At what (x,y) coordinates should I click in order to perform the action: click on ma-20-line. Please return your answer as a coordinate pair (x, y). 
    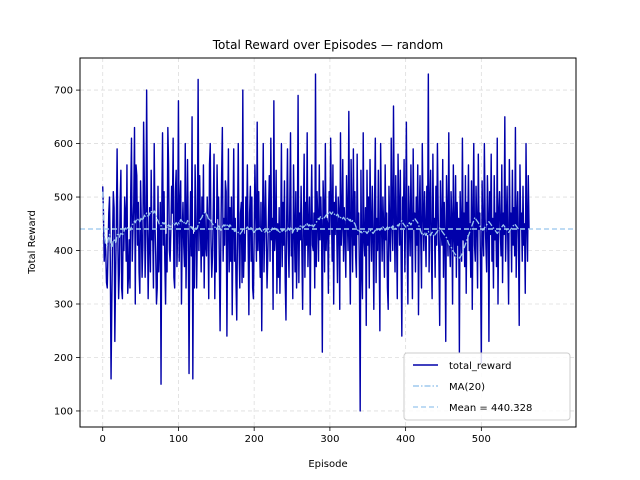
    Looking at the image, I should click on (310, 225).